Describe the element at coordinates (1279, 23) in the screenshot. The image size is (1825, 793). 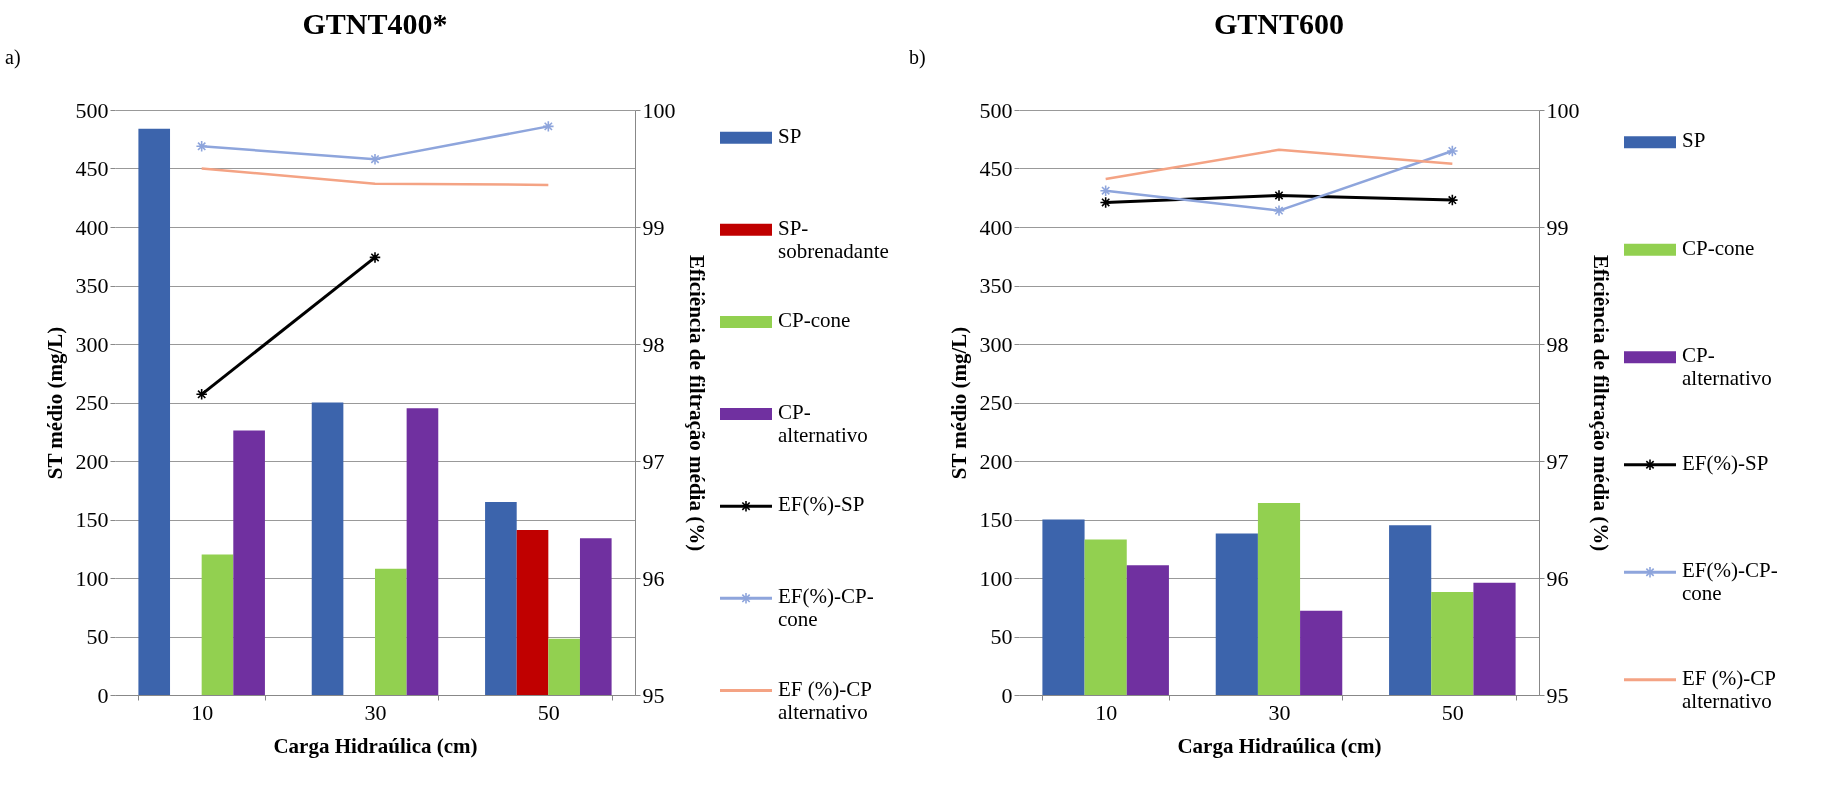
I see `chart-title: GTNT600` at that location.